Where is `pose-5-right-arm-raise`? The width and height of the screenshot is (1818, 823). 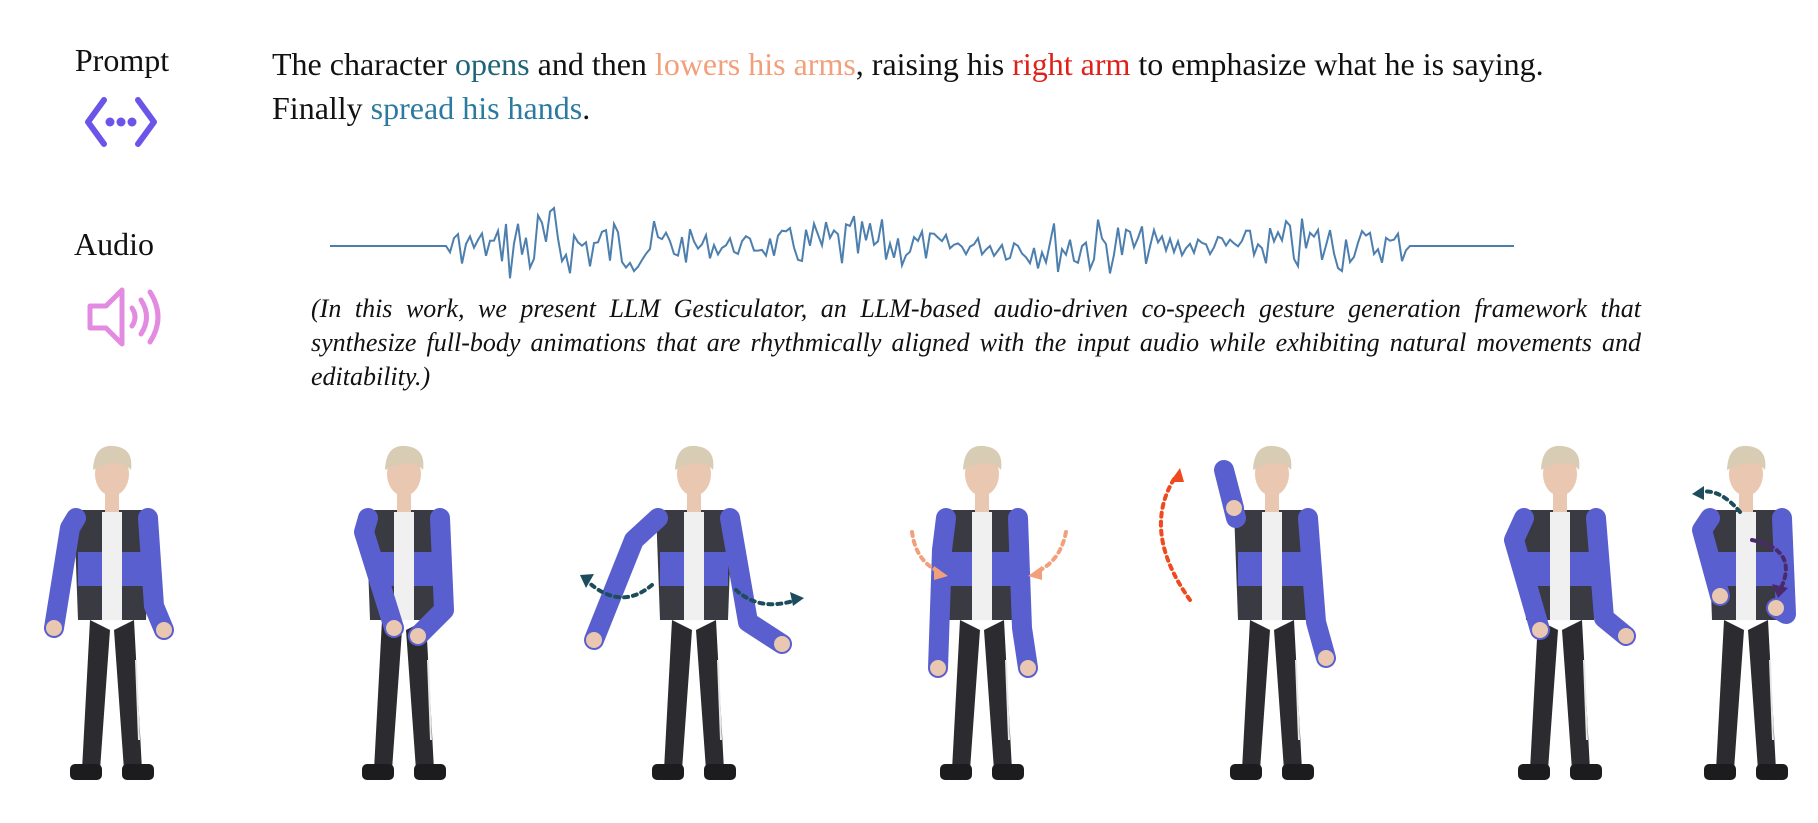
pose-5-right-arm-raise is located at coordinates (1275, 612).